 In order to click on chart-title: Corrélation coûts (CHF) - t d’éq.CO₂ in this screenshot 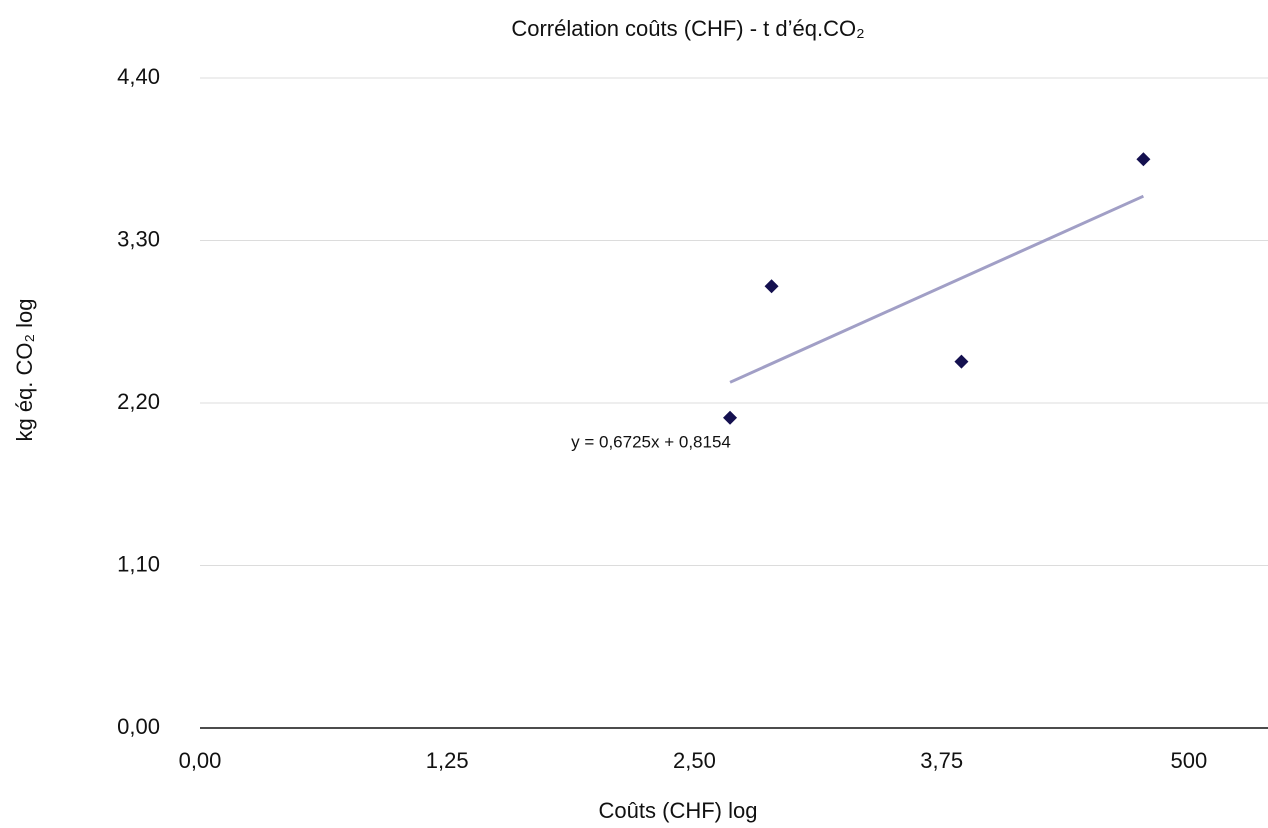, I will do `click(687, 28)`.